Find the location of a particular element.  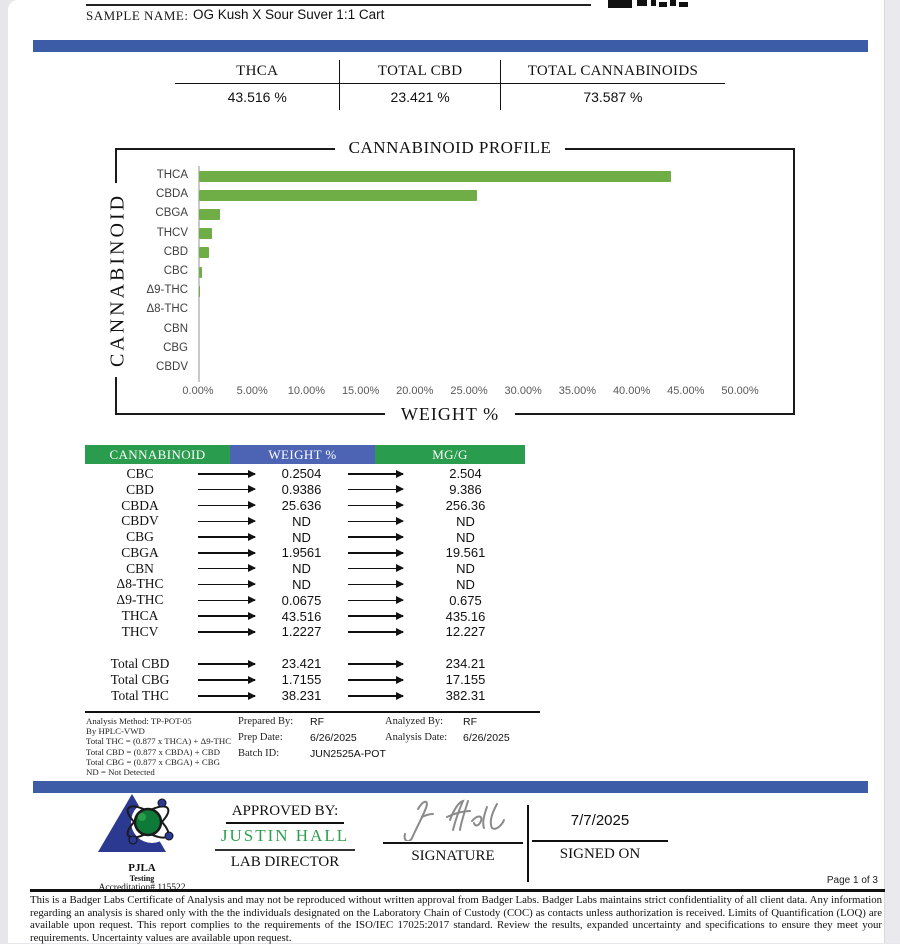

method-note-line: ND = Not Detected is located at coordinates (120, 772).